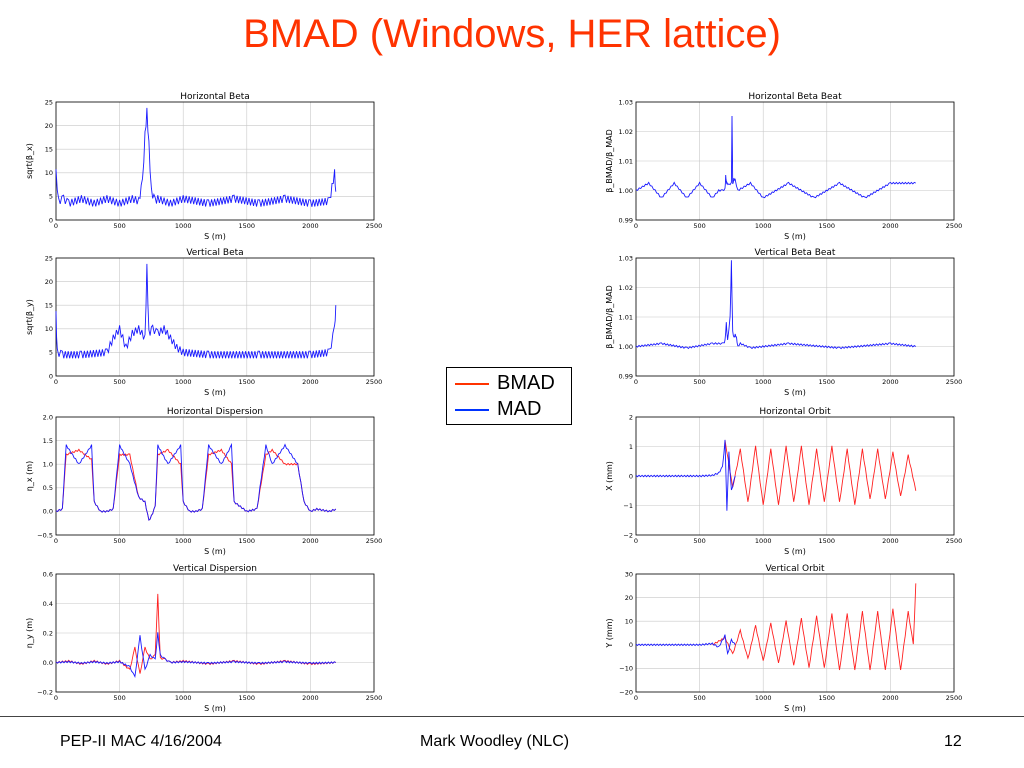  Describe the element at coordinates (48, 604) in the screenshot. I see `y-tick-label: 0.4` at that location.